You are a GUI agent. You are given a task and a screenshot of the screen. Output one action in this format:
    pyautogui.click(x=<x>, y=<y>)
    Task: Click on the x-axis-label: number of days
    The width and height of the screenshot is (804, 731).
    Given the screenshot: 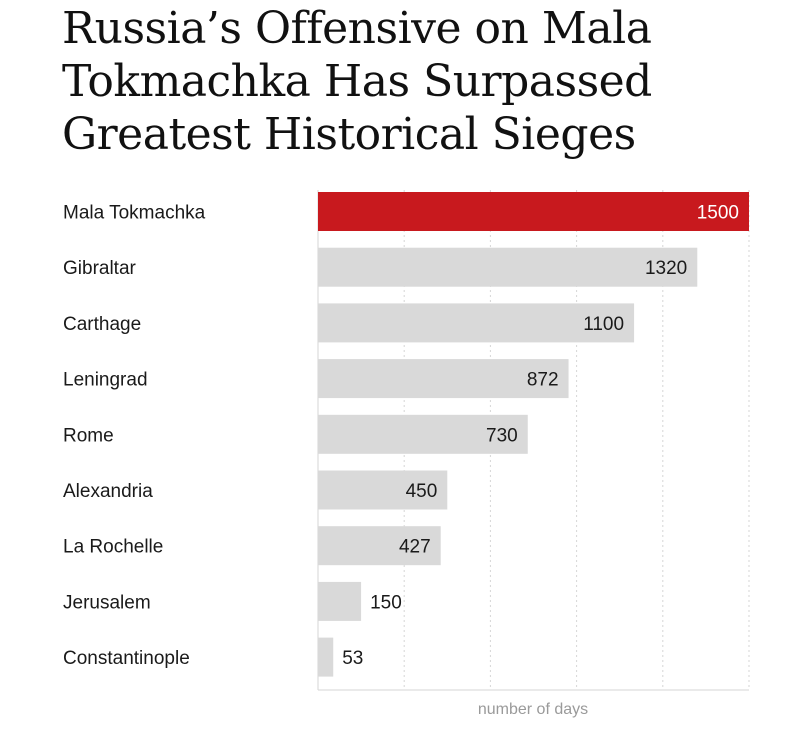 What is the action you would take?
    pyautogui.click(x=533, y=709)
    